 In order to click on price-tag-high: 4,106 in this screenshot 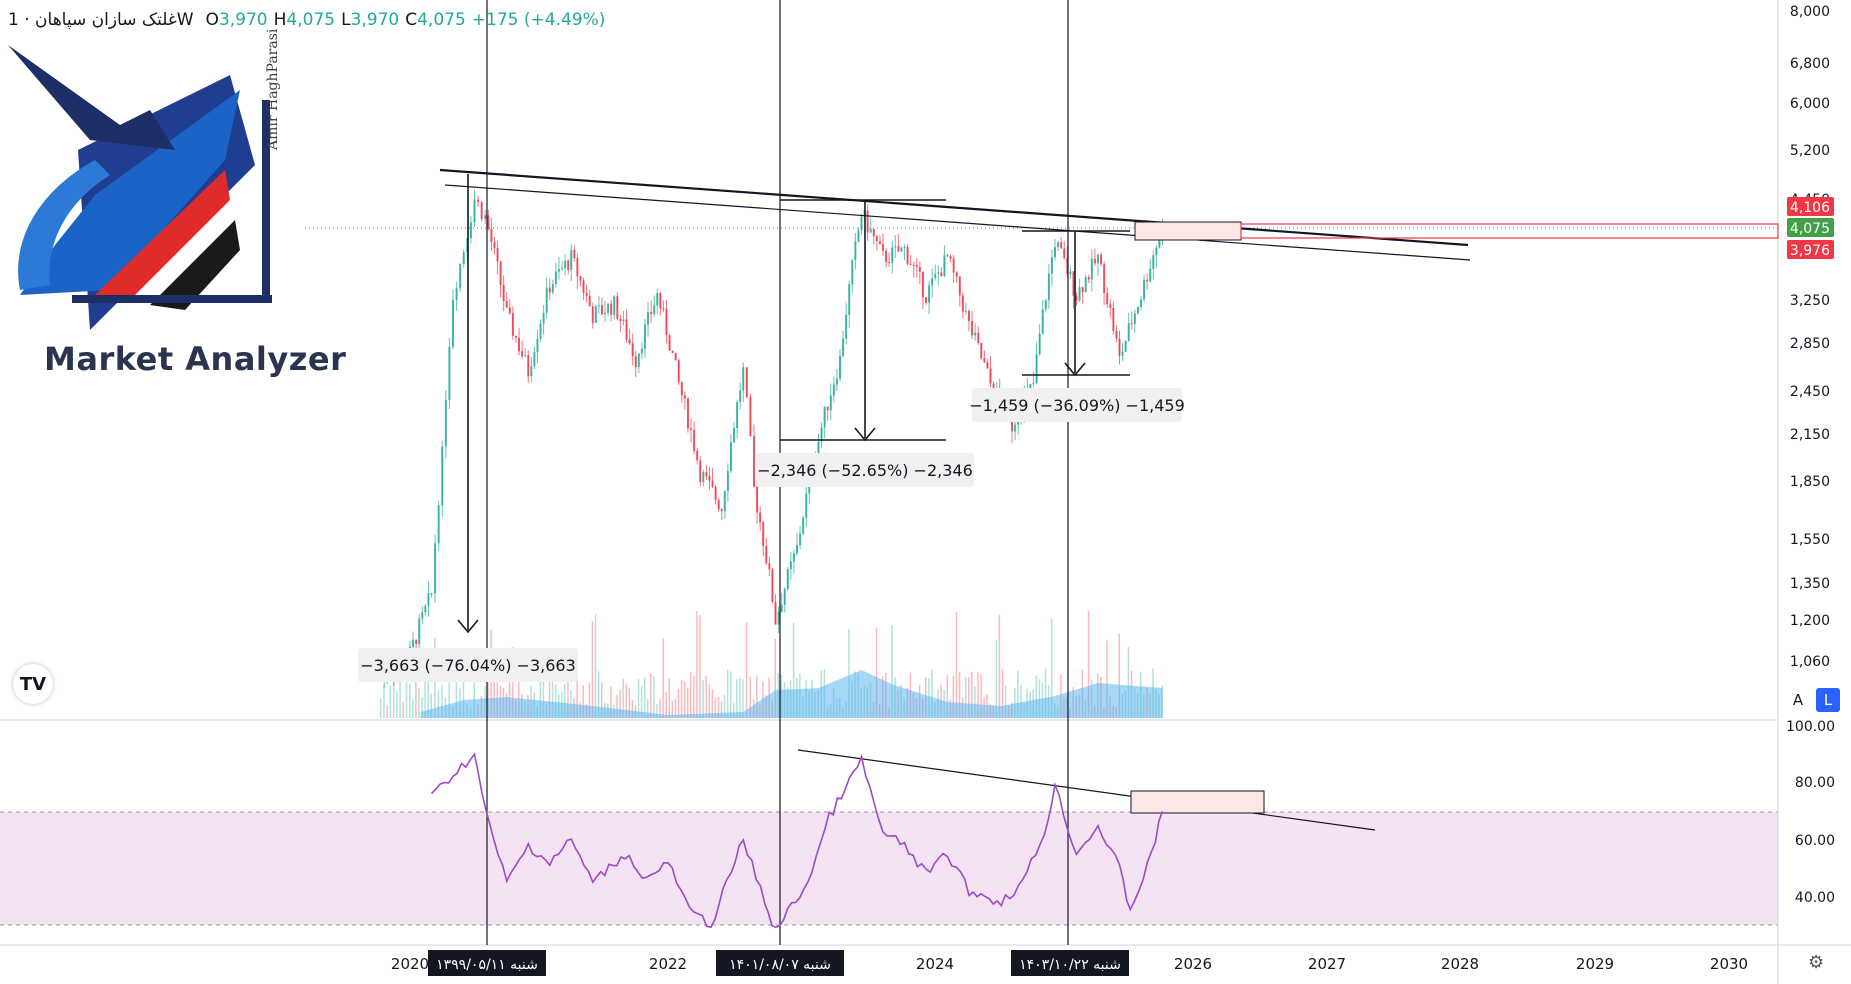, I will do `click(1810, 206)`.